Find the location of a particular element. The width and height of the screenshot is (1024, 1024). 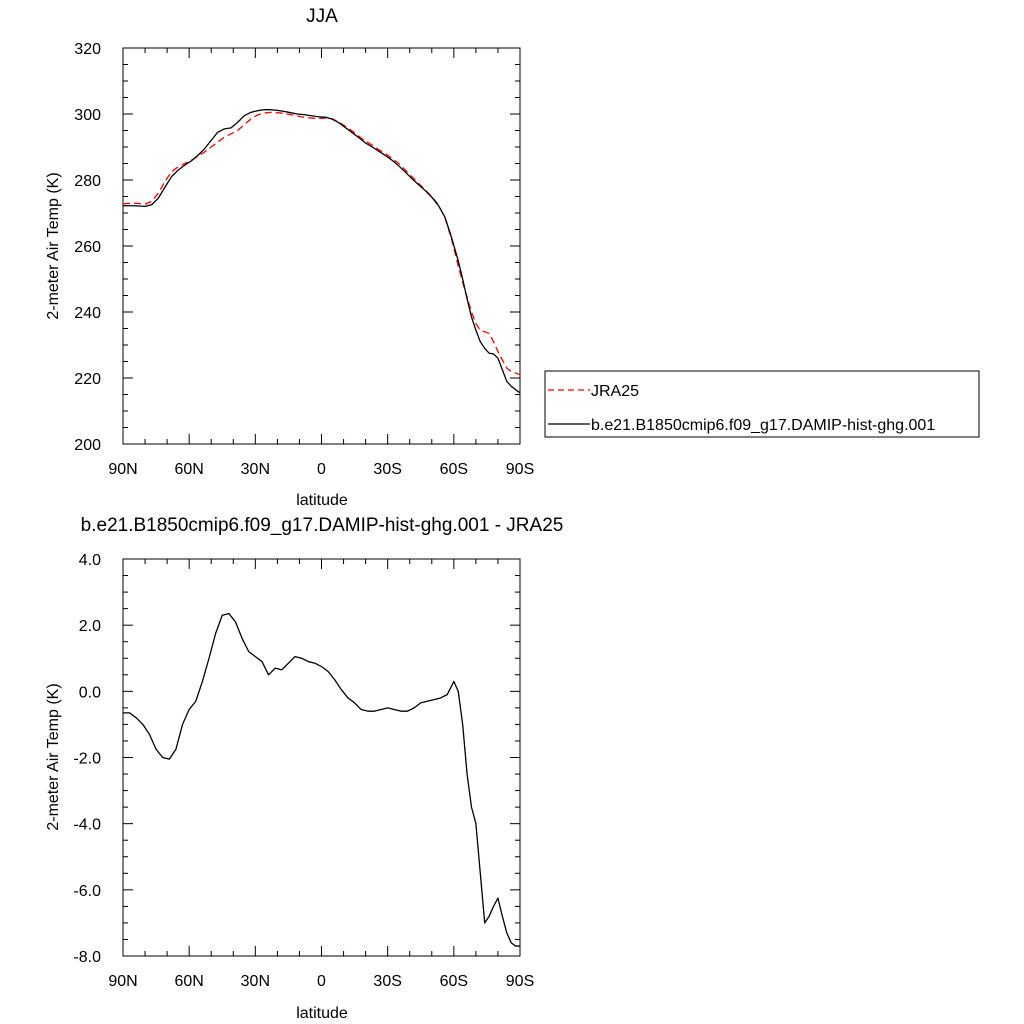

y-tick-label: 4.0 is located at coordinates (90, 560).